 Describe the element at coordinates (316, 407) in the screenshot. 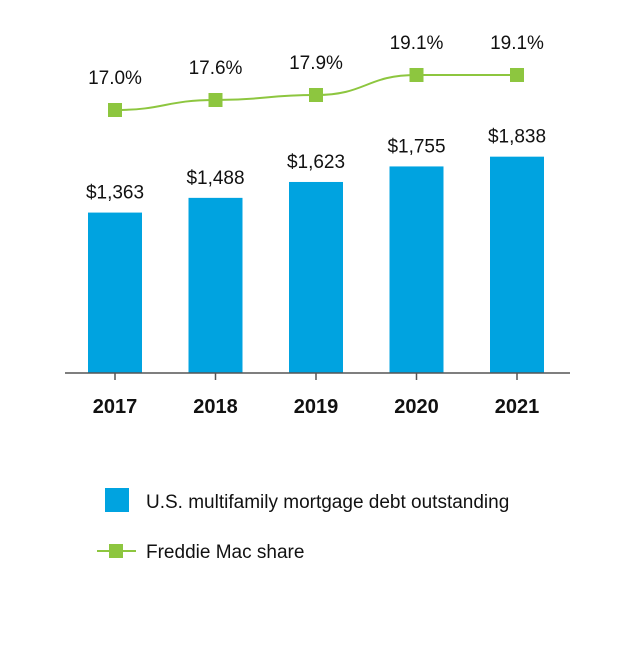

I see `x-tick-label: 2019` at that location.